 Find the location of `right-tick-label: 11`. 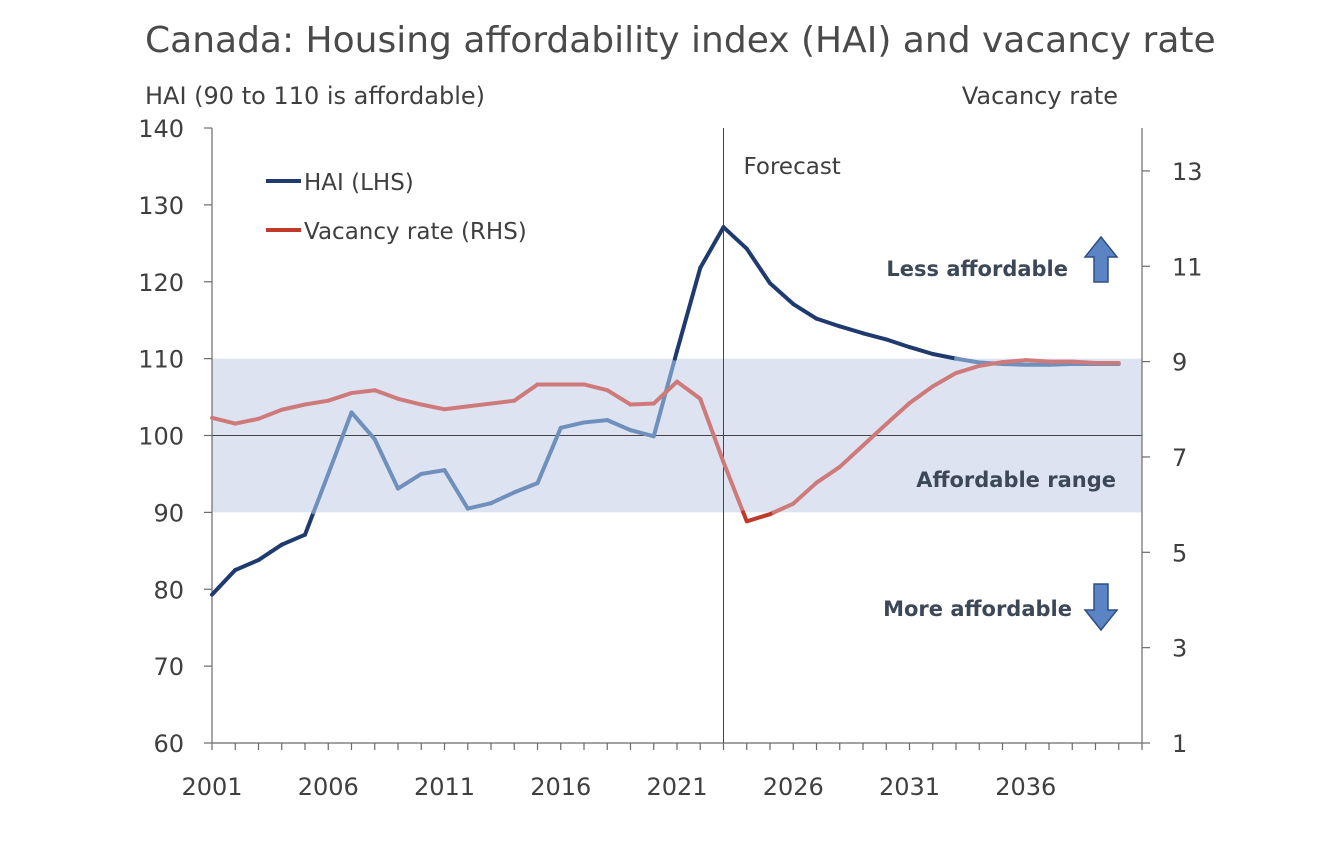

right-tick-label: 11 is located at coordinates (1187, 267).